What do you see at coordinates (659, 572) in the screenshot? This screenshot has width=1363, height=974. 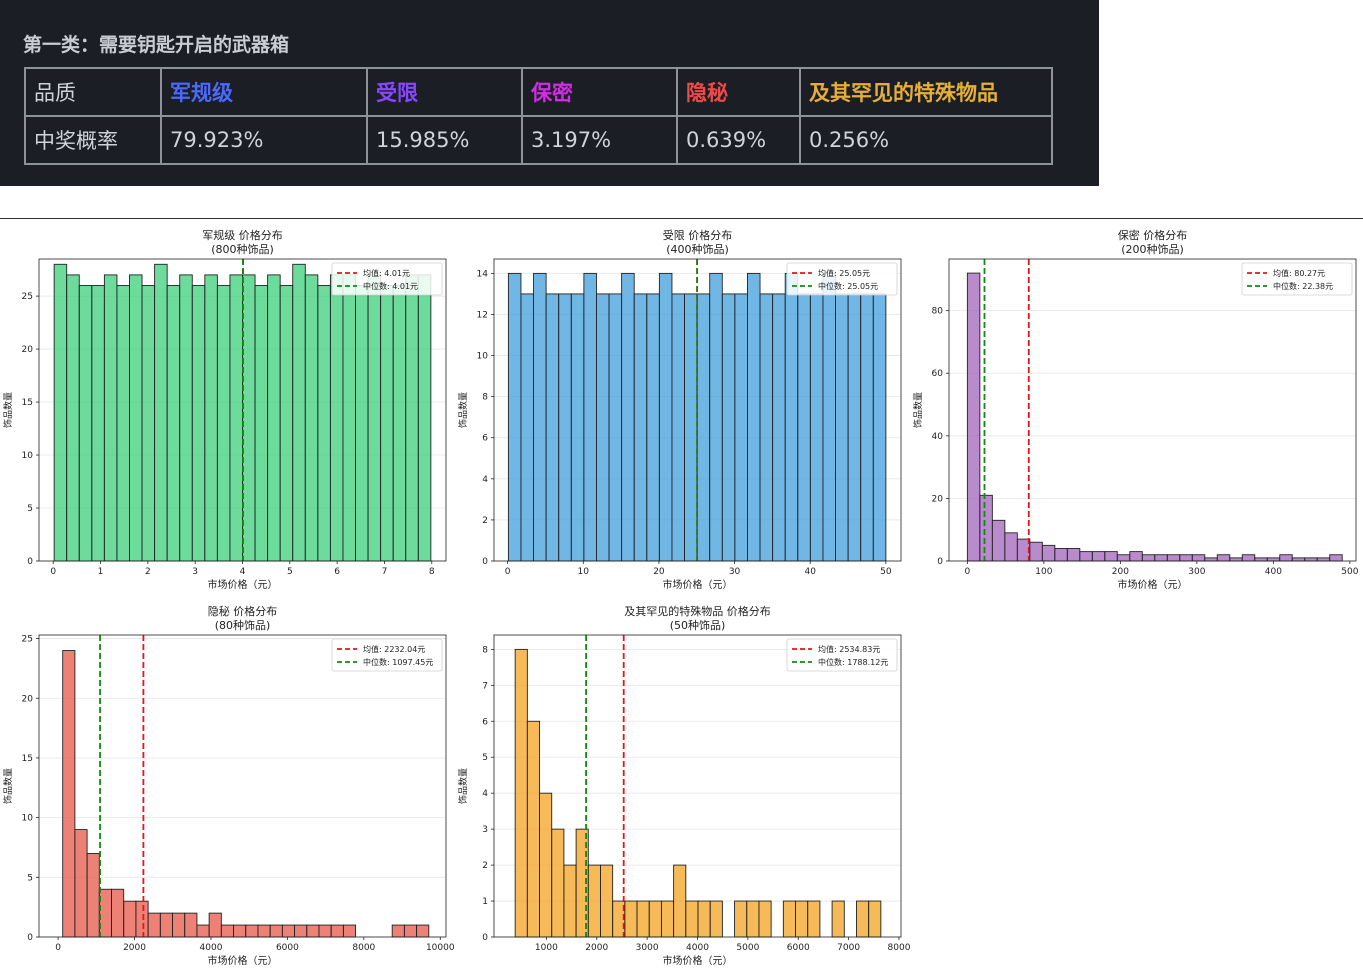 I see `x-tick-label: 20` at bounding box center [659, 572].